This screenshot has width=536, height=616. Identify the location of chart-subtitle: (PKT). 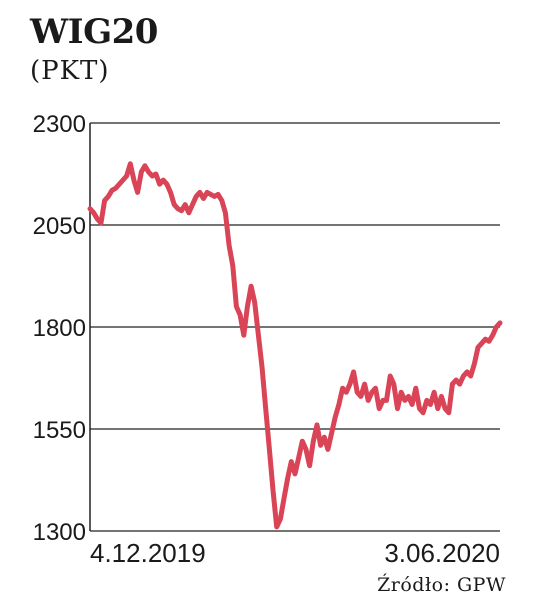
(70, 71).